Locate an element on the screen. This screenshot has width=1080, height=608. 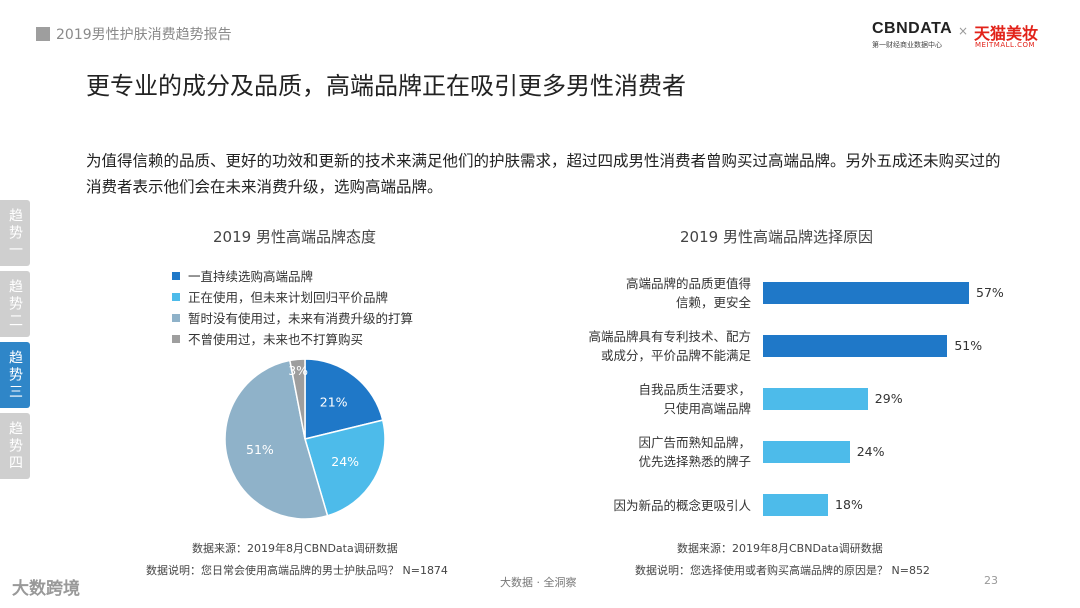
page-title: 更专业的成分及品质，高端品牌正在吸引更多男性消费者 is located at coordinates (386, 86).